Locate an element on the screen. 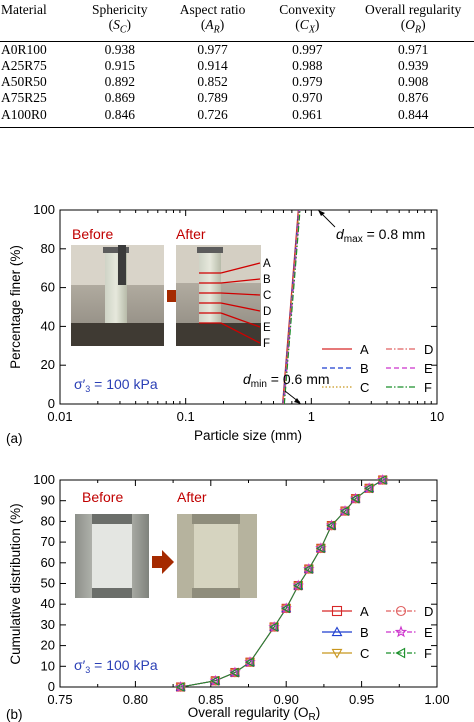 This screenshot has width=474, height=722. x-axis-label: Particle size (mm) is located at coordinates (248, 435).